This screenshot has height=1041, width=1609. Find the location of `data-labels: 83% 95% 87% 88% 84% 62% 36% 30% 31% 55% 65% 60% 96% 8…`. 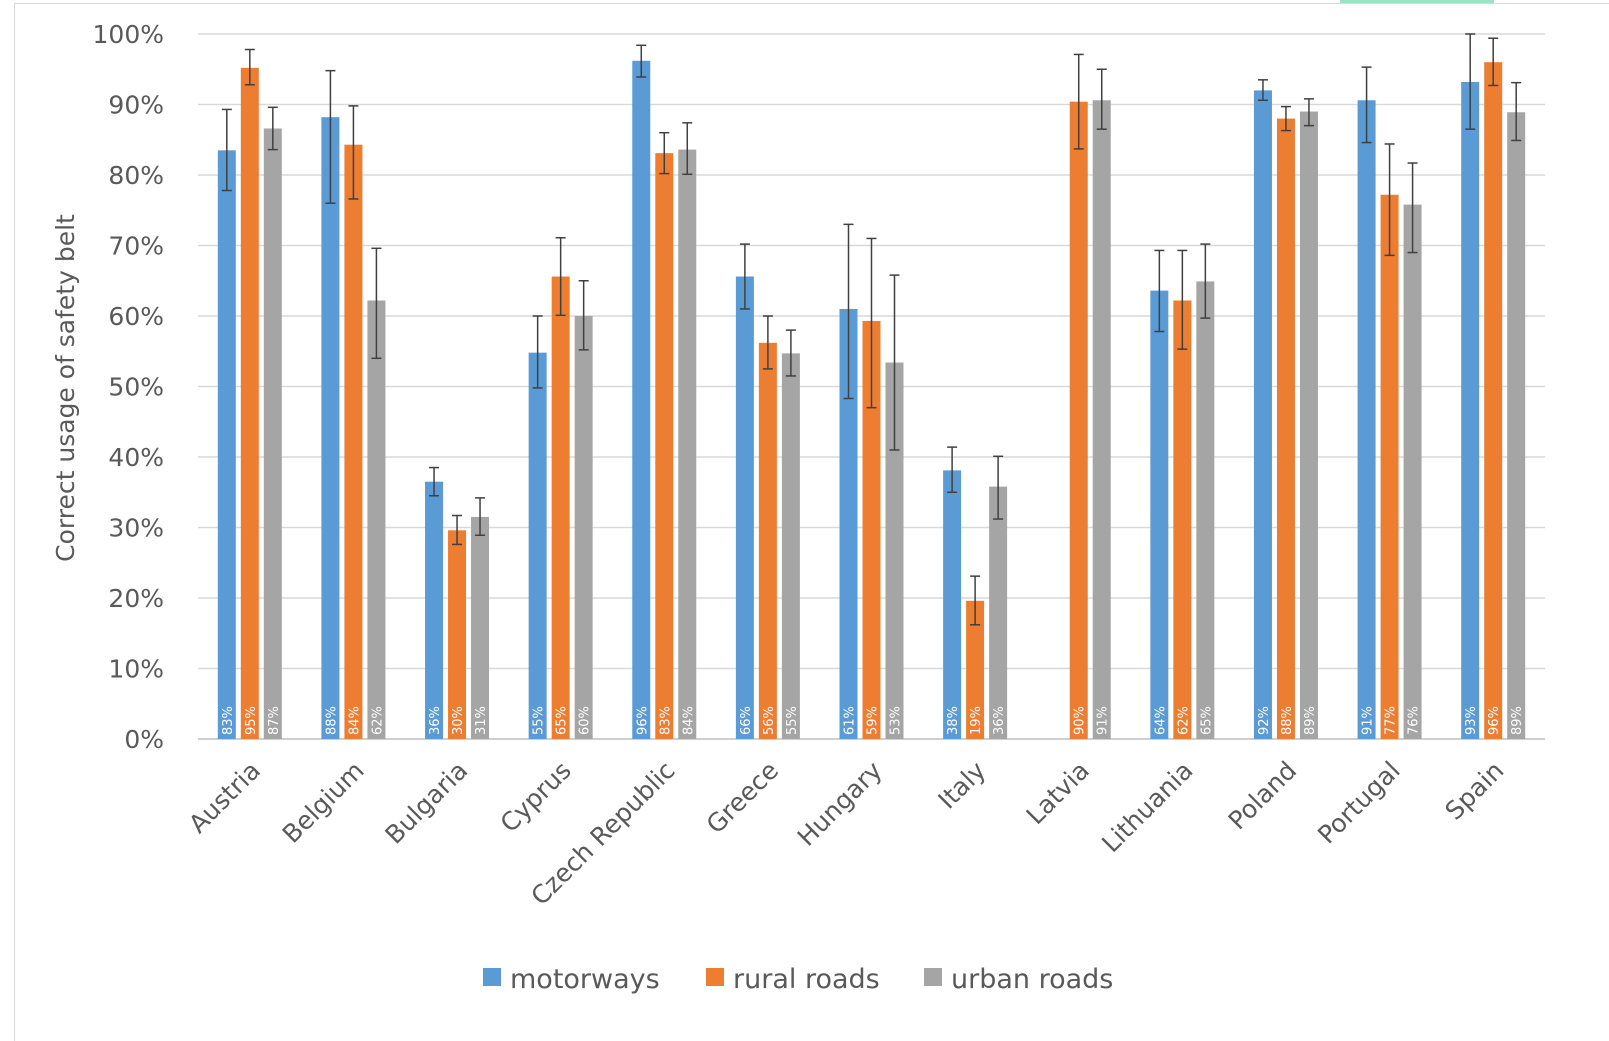

data-labels: 83% 95% 87% 88% 84% 62% 36% 30% 31% 55% 65% 60% 96% 8… is located at coordinates (873, 720).